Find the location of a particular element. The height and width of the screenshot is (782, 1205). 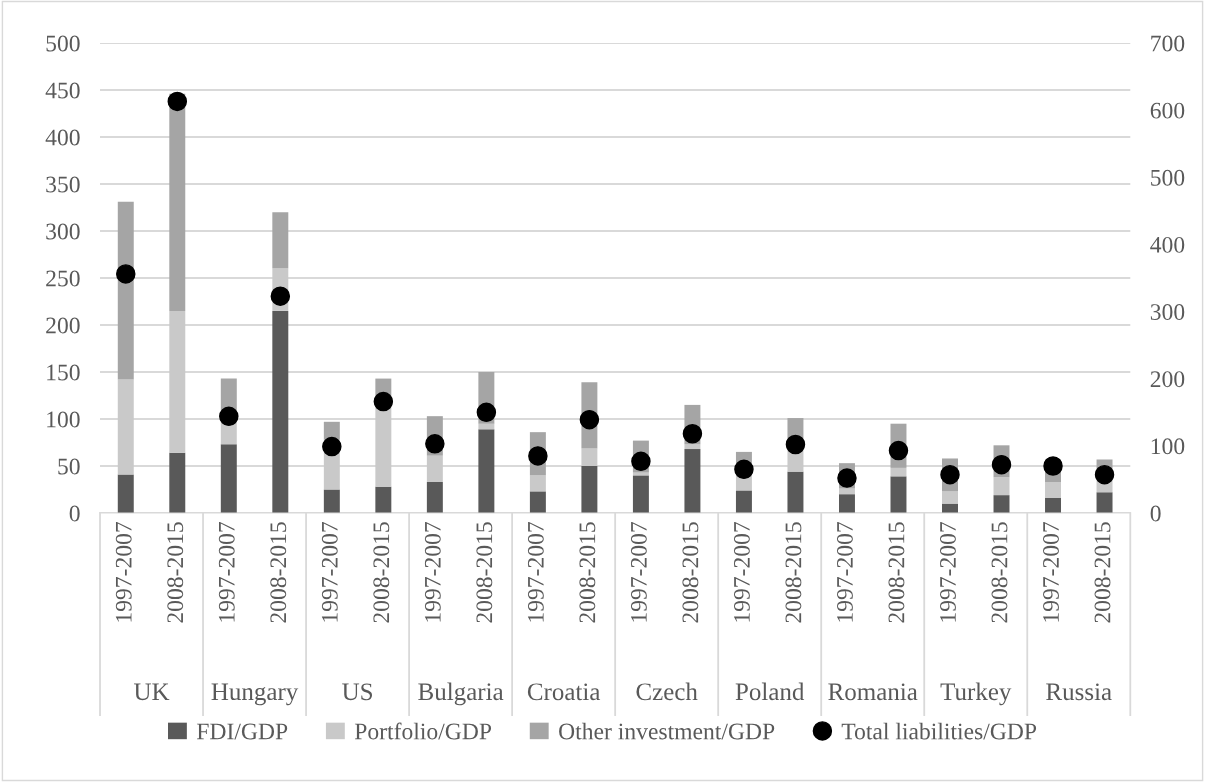

text: Hungary is located at coordinates (255, 694).